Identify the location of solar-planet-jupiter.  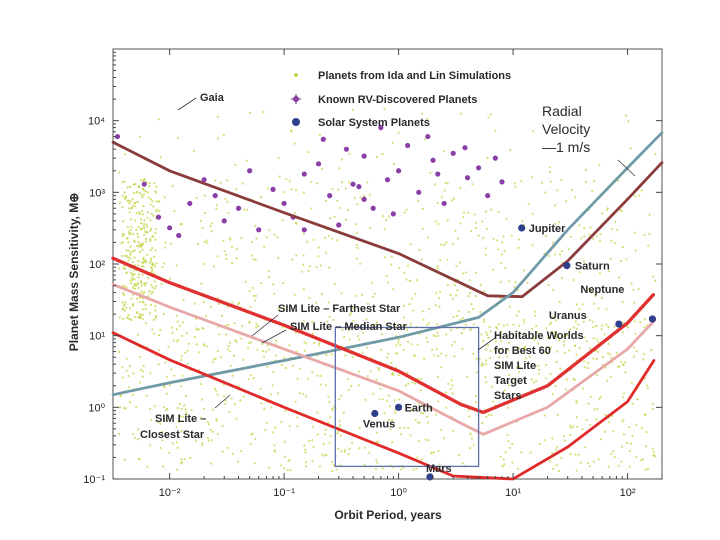
(522, 228).